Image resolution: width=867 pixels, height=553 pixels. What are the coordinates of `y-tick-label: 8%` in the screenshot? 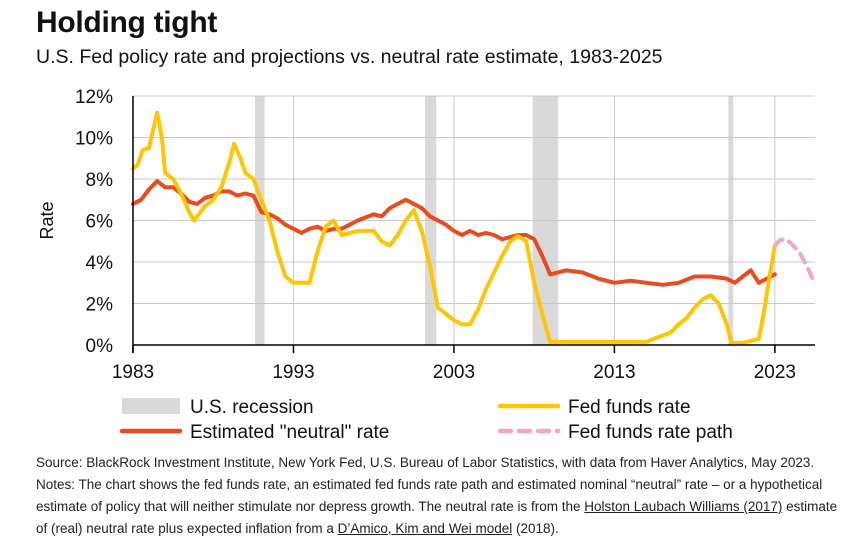 It's located at (100, 180).